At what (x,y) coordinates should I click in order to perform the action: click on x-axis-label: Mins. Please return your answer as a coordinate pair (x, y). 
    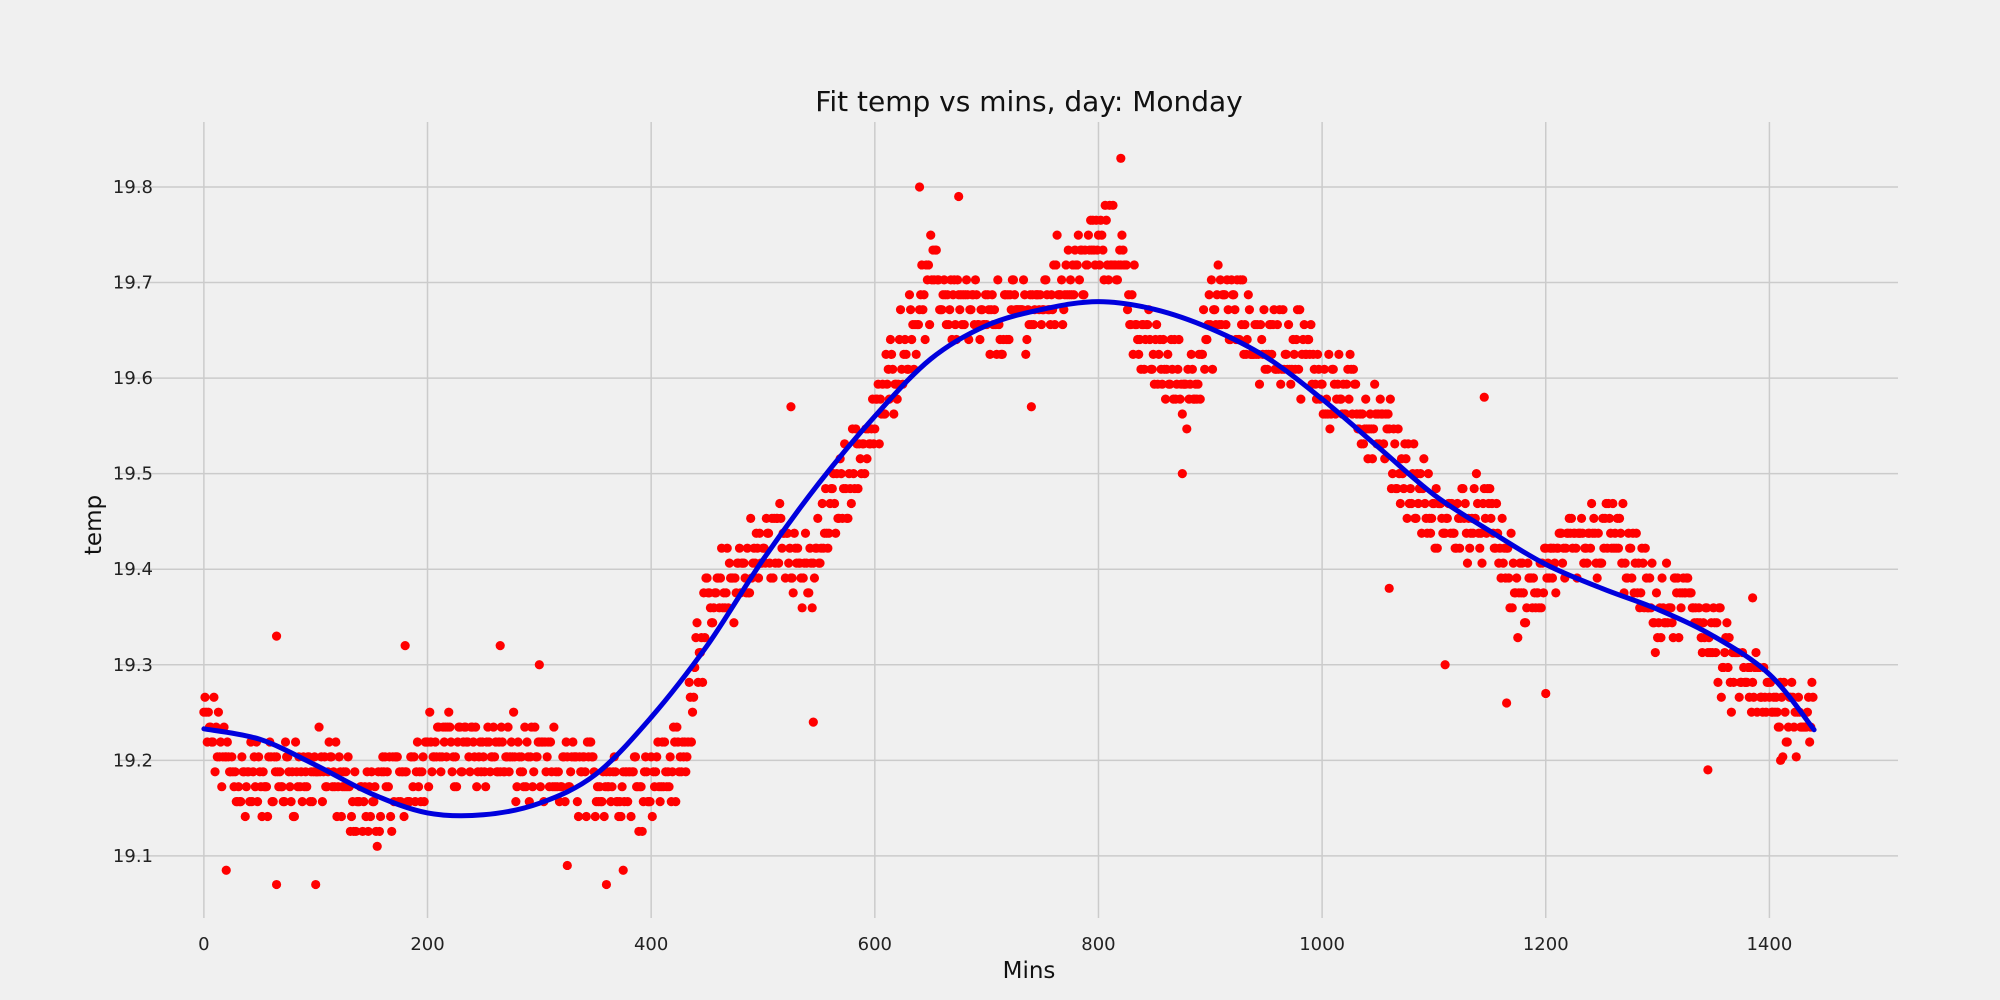
    Looking at the image, I should click on (1029, 971).